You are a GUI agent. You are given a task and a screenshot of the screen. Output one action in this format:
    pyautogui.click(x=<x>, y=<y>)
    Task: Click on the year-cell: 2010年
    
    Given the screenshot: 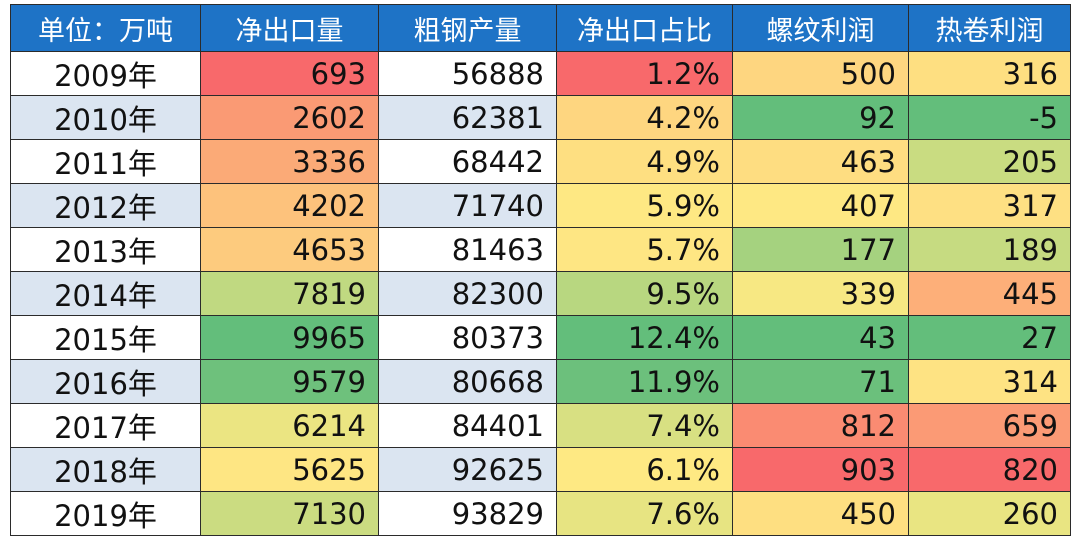 What is the action you would take?
    pyautogui.click(x=105, y=117)
    